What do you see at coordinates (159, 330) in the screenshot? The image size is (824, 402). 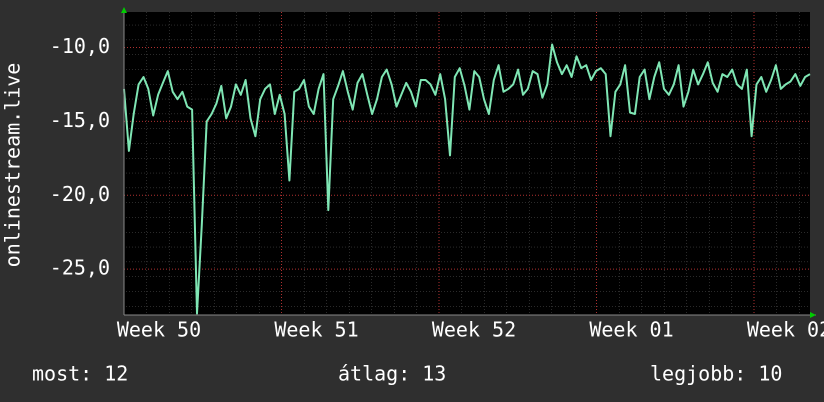 I see `x-tick-label: Week 50` at bounding box center [159, 330].